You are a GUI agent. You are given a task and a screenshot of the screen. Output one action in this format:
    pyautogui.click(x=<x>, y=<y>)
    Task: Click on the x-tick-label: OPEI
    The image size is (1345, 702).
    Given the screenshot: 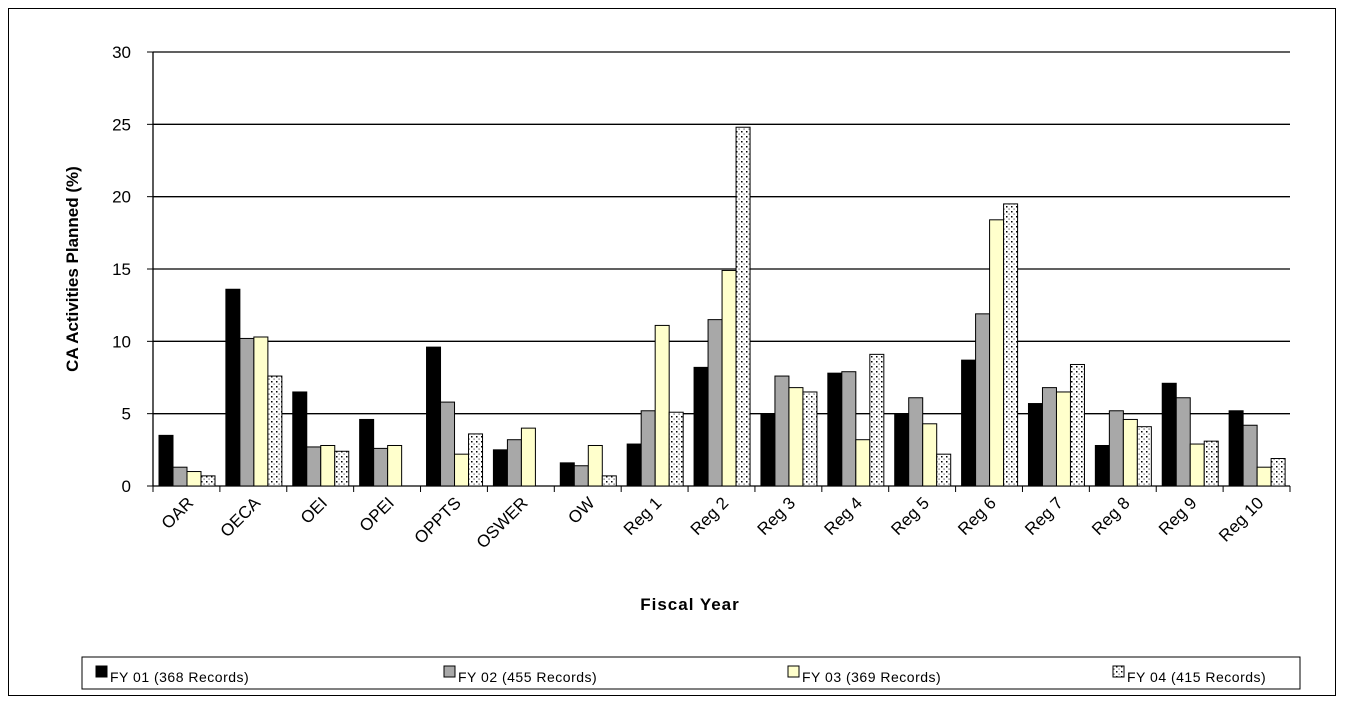 What is the action you would take?
    pyautogui.click(x=377, y=514)
    